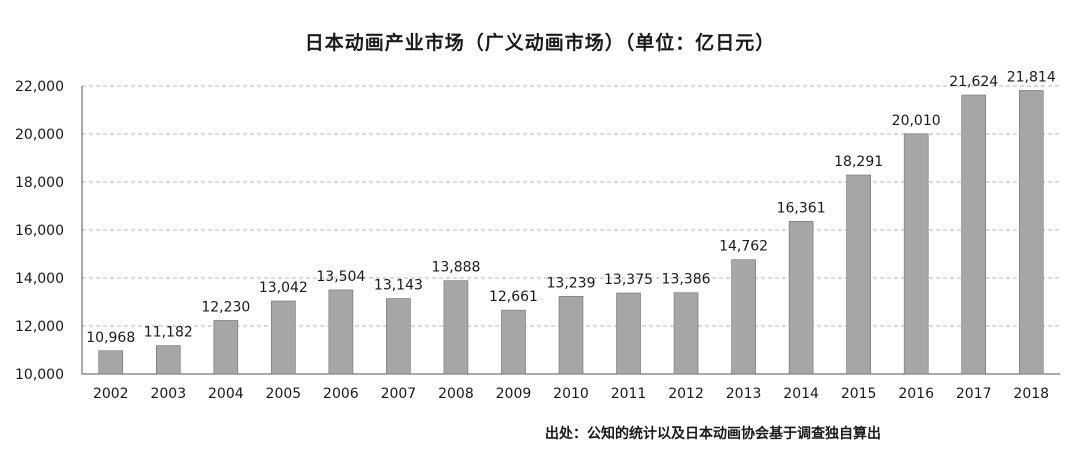 The height and width of the screenshot is (464, 1080). What do you see at coordinates (455, 268) in the screenshot?
I see `data-label: 13,888` at bounding box center [455, 268].